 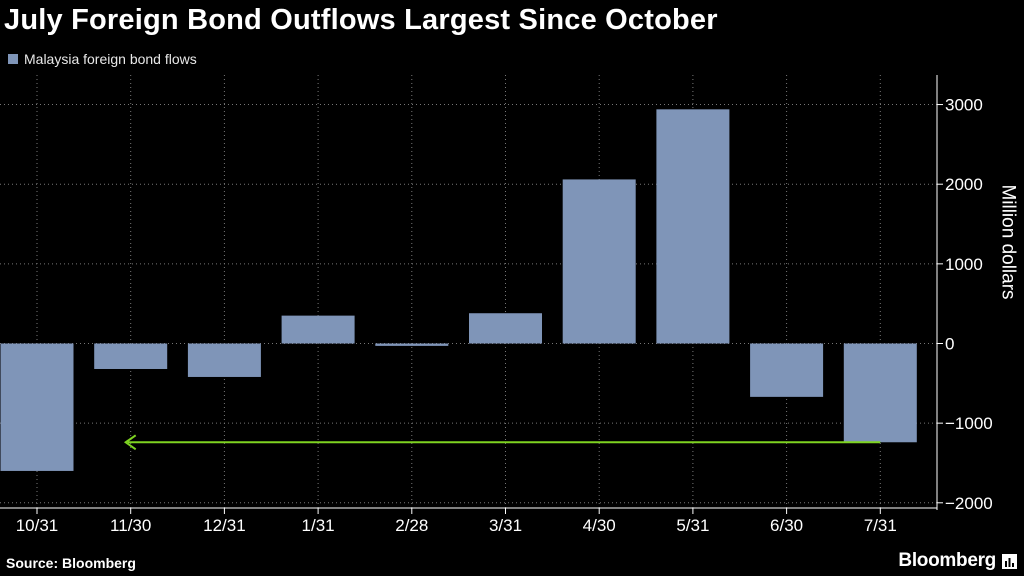 What do you see at coordinates (880, 393) in the screenshot?
I see `bar-7/31` at bounding box center [880, 393].